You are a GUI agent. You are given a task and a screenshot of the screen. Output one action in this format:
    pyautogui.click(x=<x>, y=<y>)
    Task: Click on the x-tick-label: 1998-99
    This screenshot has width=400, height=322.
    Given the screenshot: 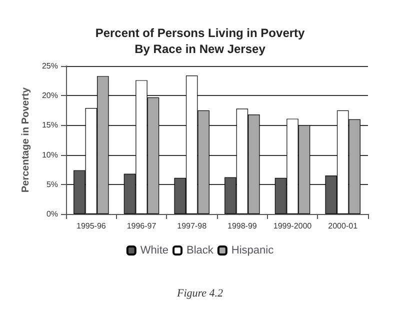 What is the action you would take?
    pyautogui.click(x=242, y=226)
    